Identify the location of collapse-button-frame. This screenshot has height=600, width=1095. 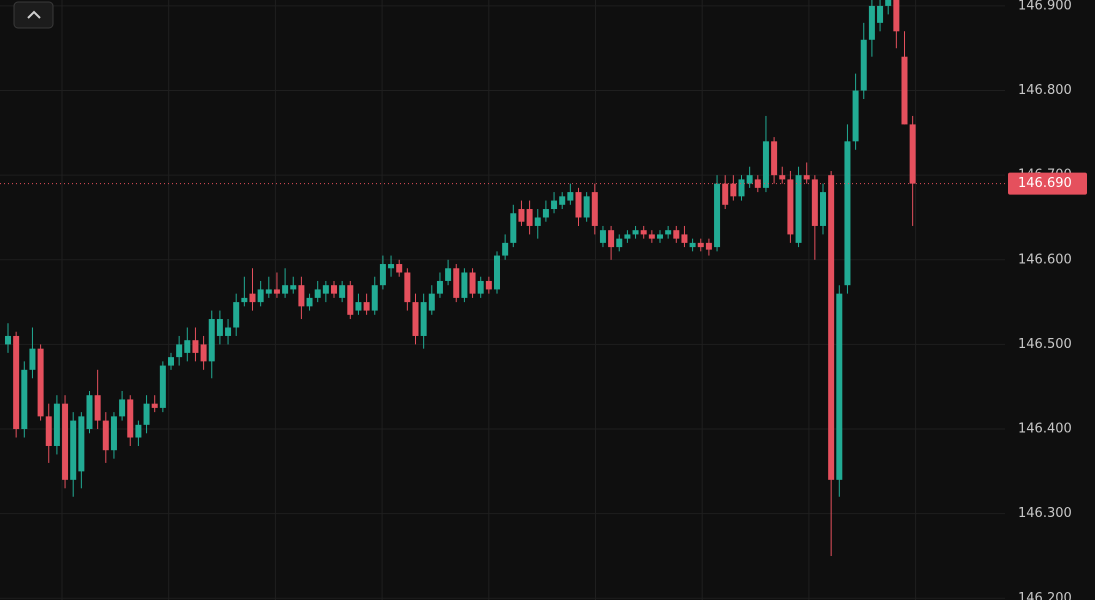
(33, 15).